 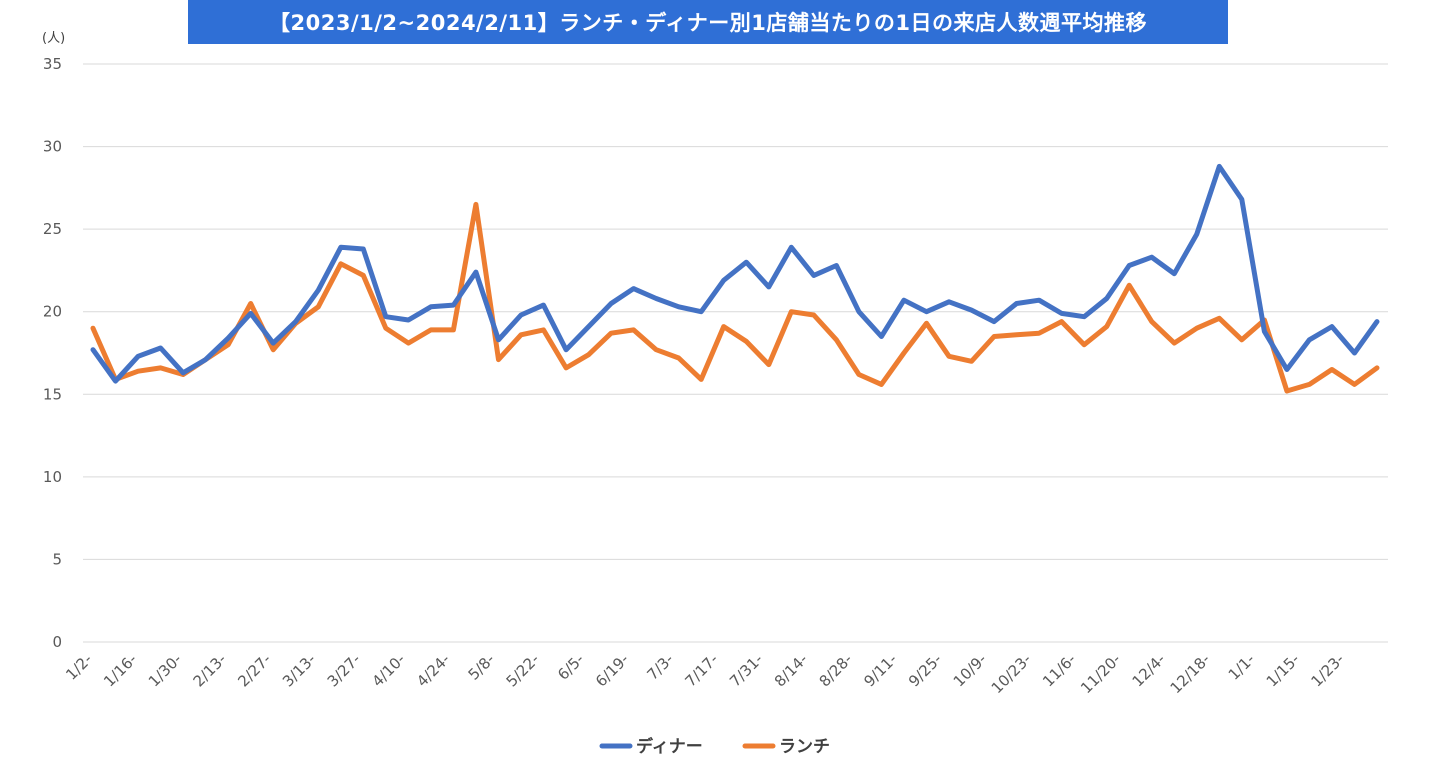 I want to click on y-tick-label: 35, so click(x=52, y=64).